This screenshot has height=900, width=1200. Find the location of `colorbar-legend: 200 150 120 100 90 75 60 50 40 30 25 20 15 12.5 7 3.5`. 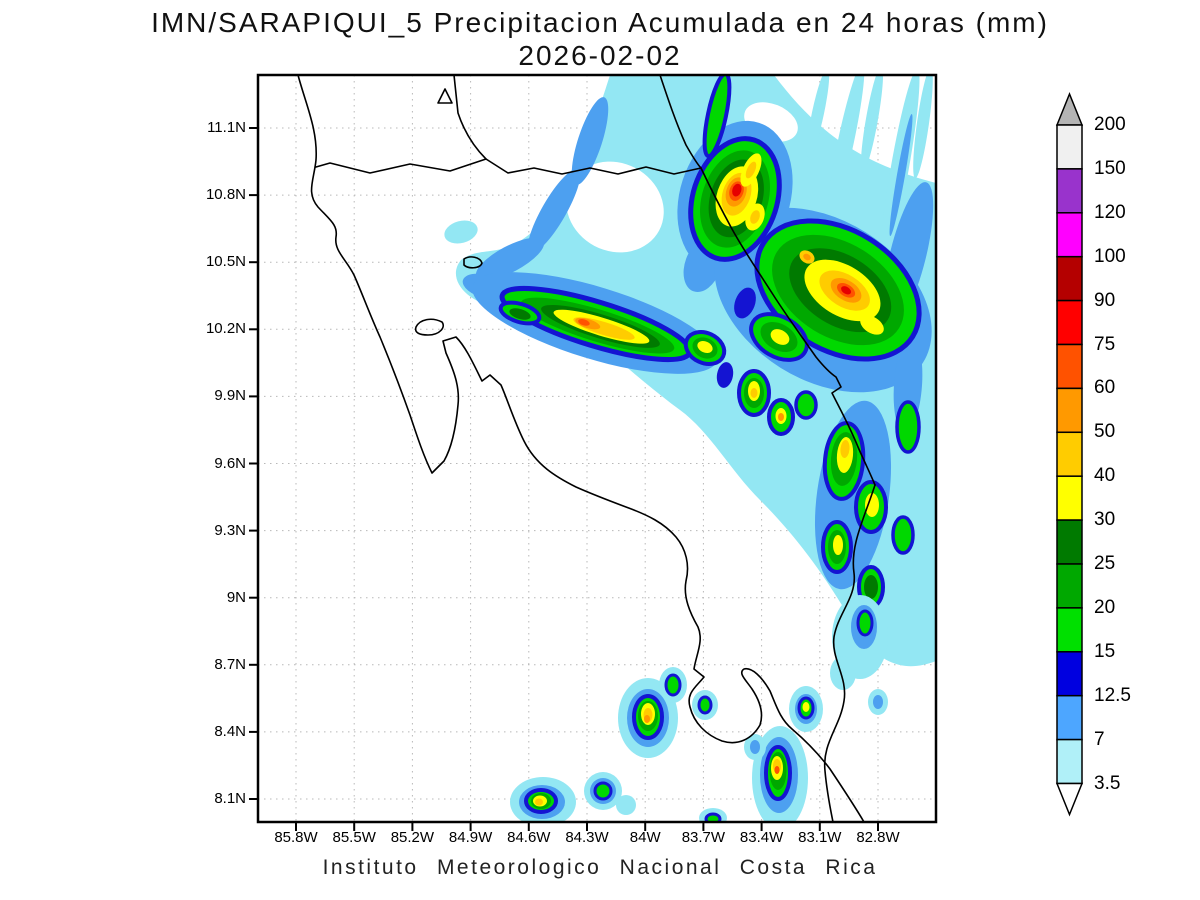

colorbar-legend: 200 150 120 100 90 75 60 50 40 30 25 20 15 12.5 7 3.5 is located at coordinates (1120, 462).